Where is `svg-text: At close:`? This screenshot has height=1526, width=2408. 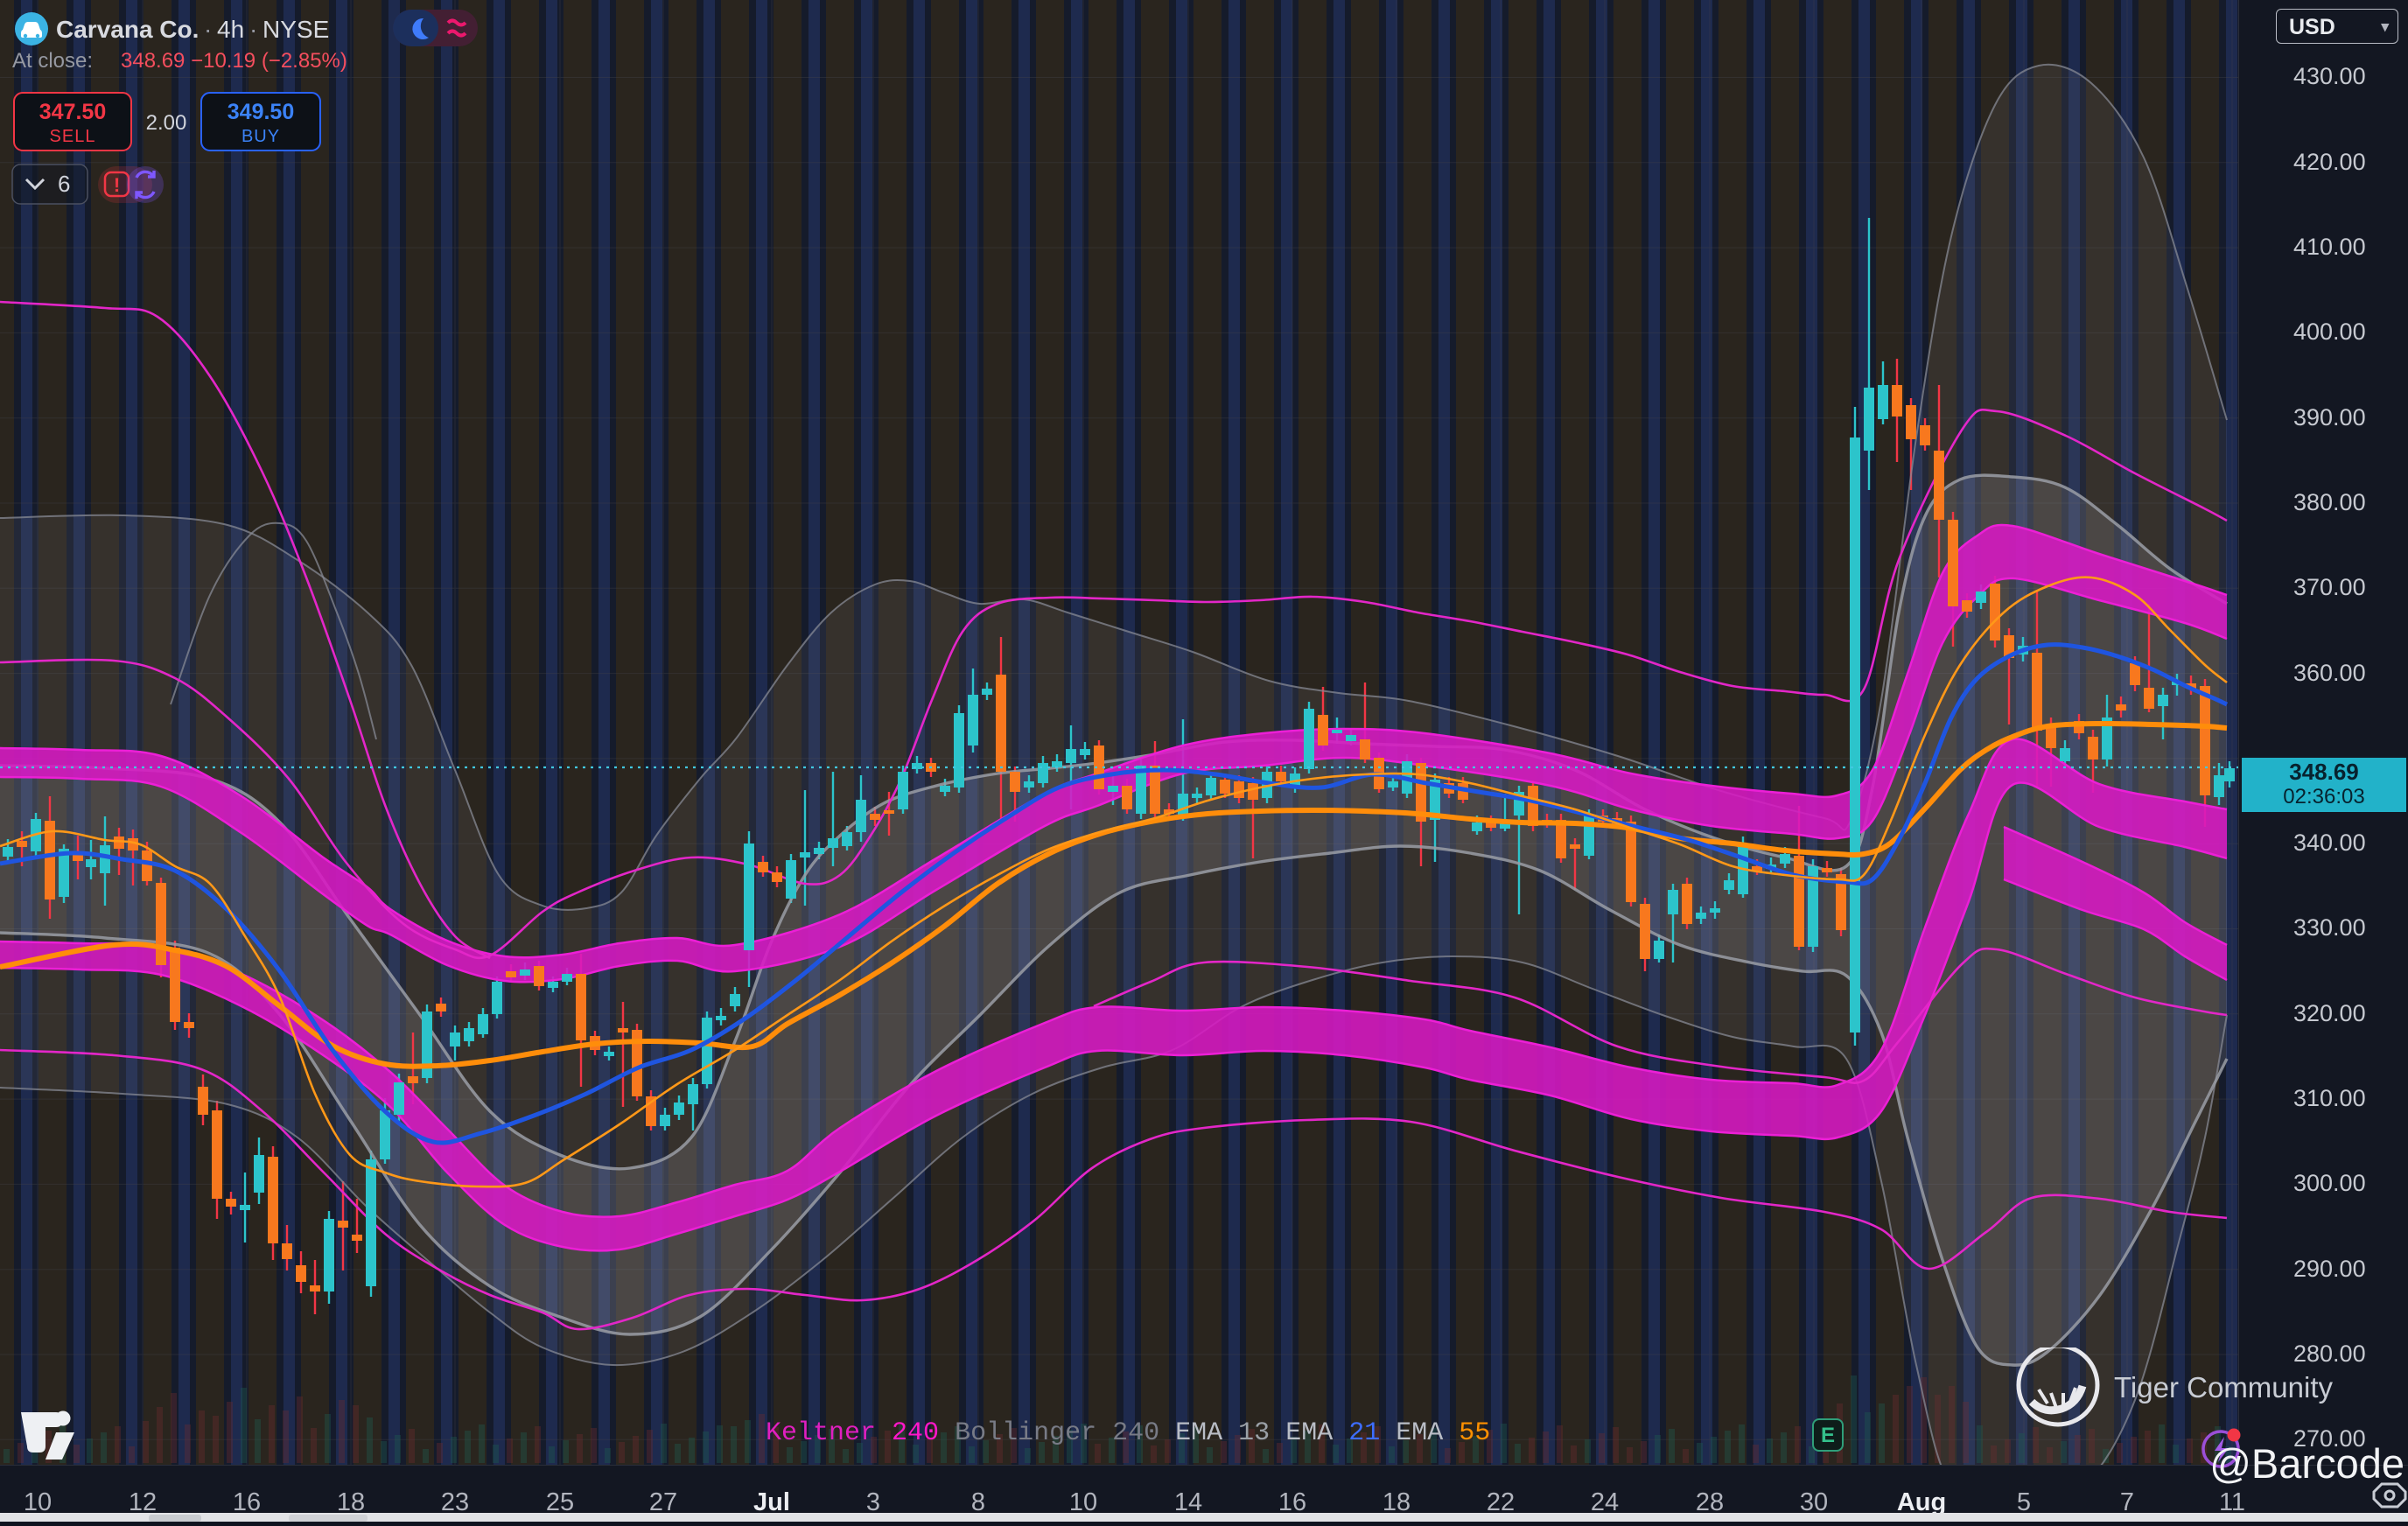 svg-text: At close: is located at coordinates (52, 61).